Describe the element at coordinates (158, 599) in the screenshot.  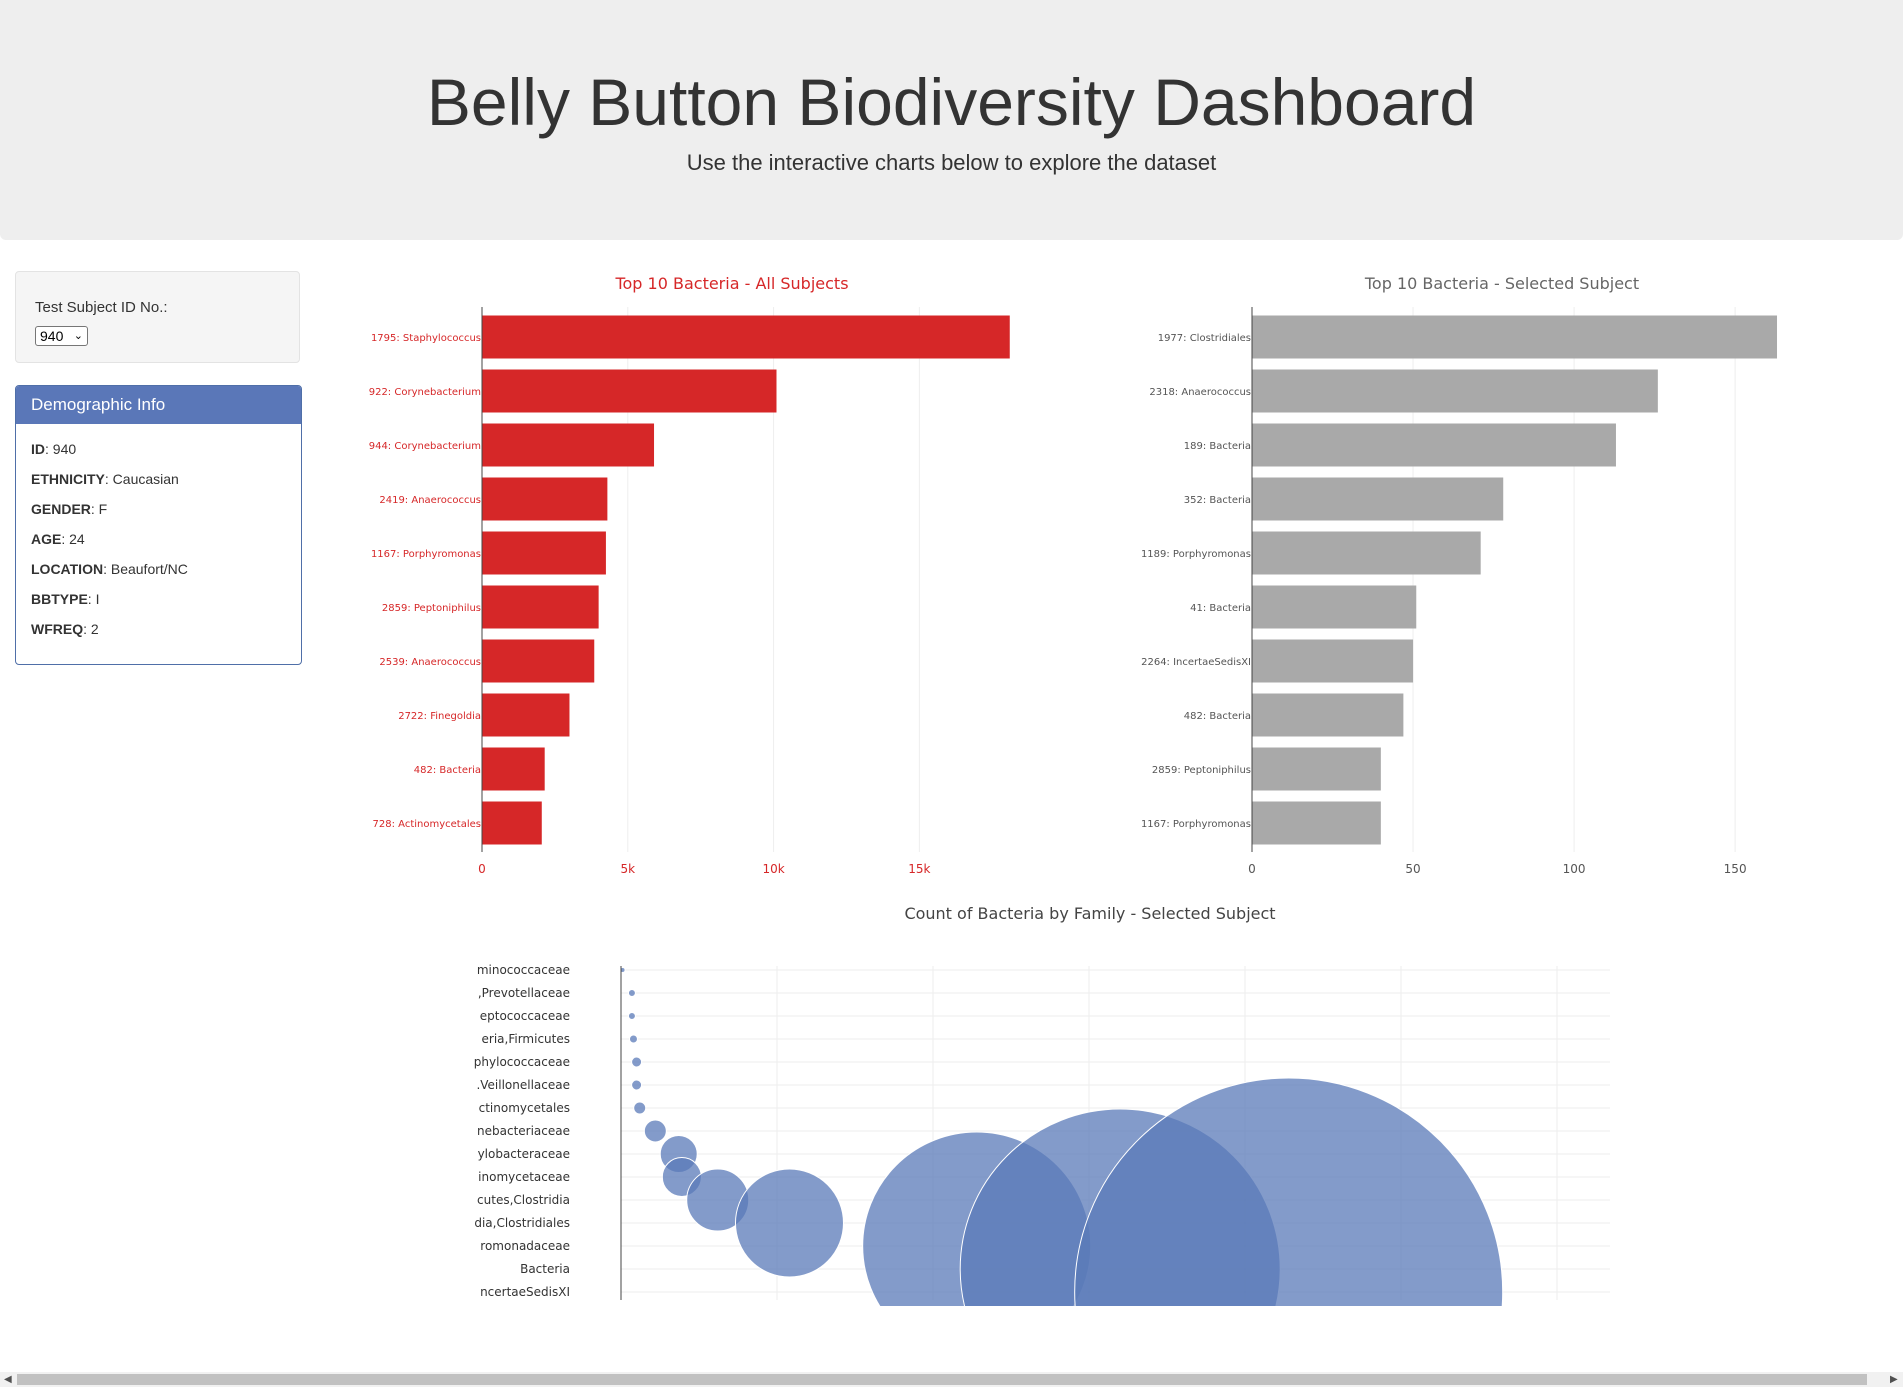
I see `demo-row: BBTYPE: I` at that location.